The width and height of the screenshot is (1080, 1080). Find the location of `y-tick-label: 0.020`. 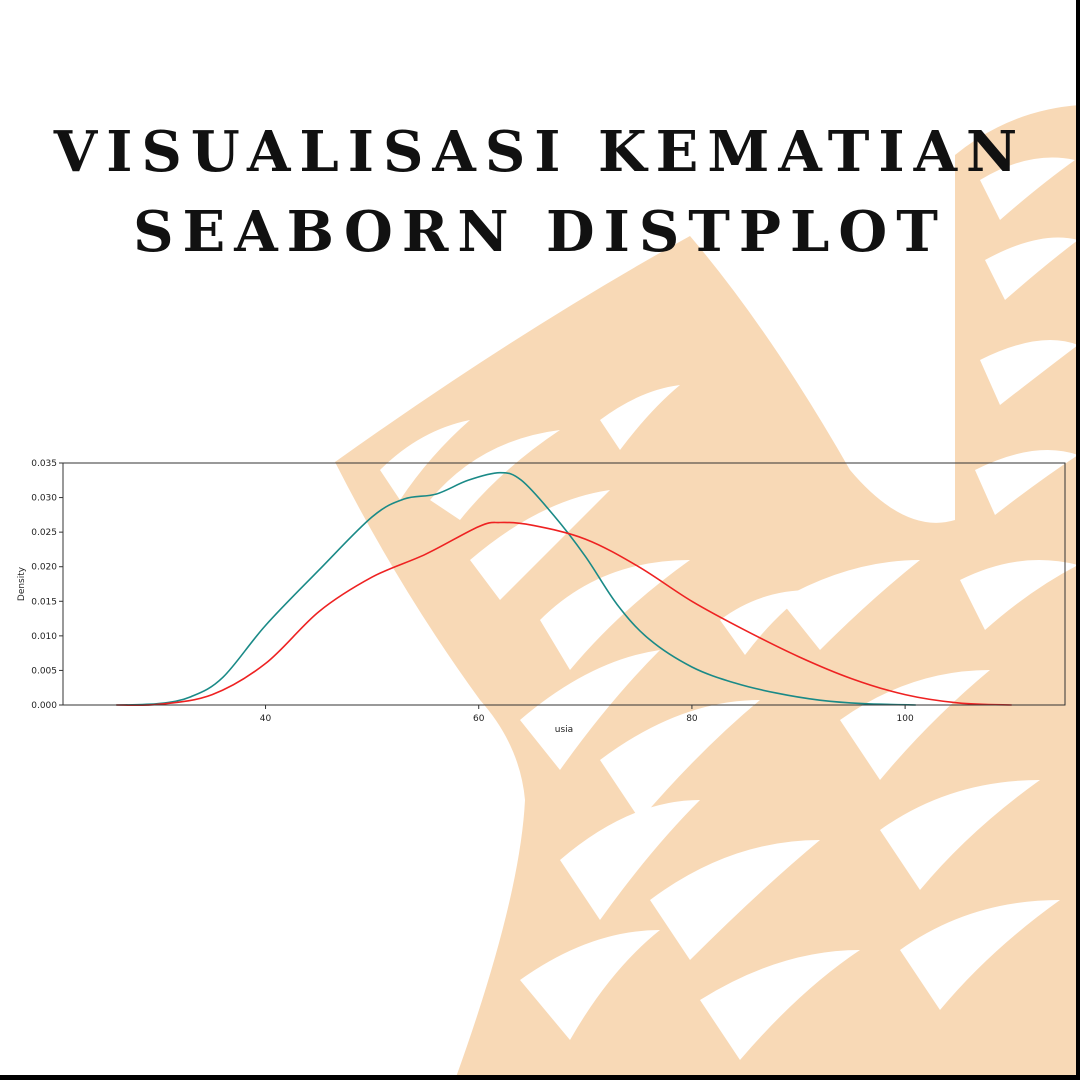

y-tick-label: 0.020 is located at coordinates (44, 568).